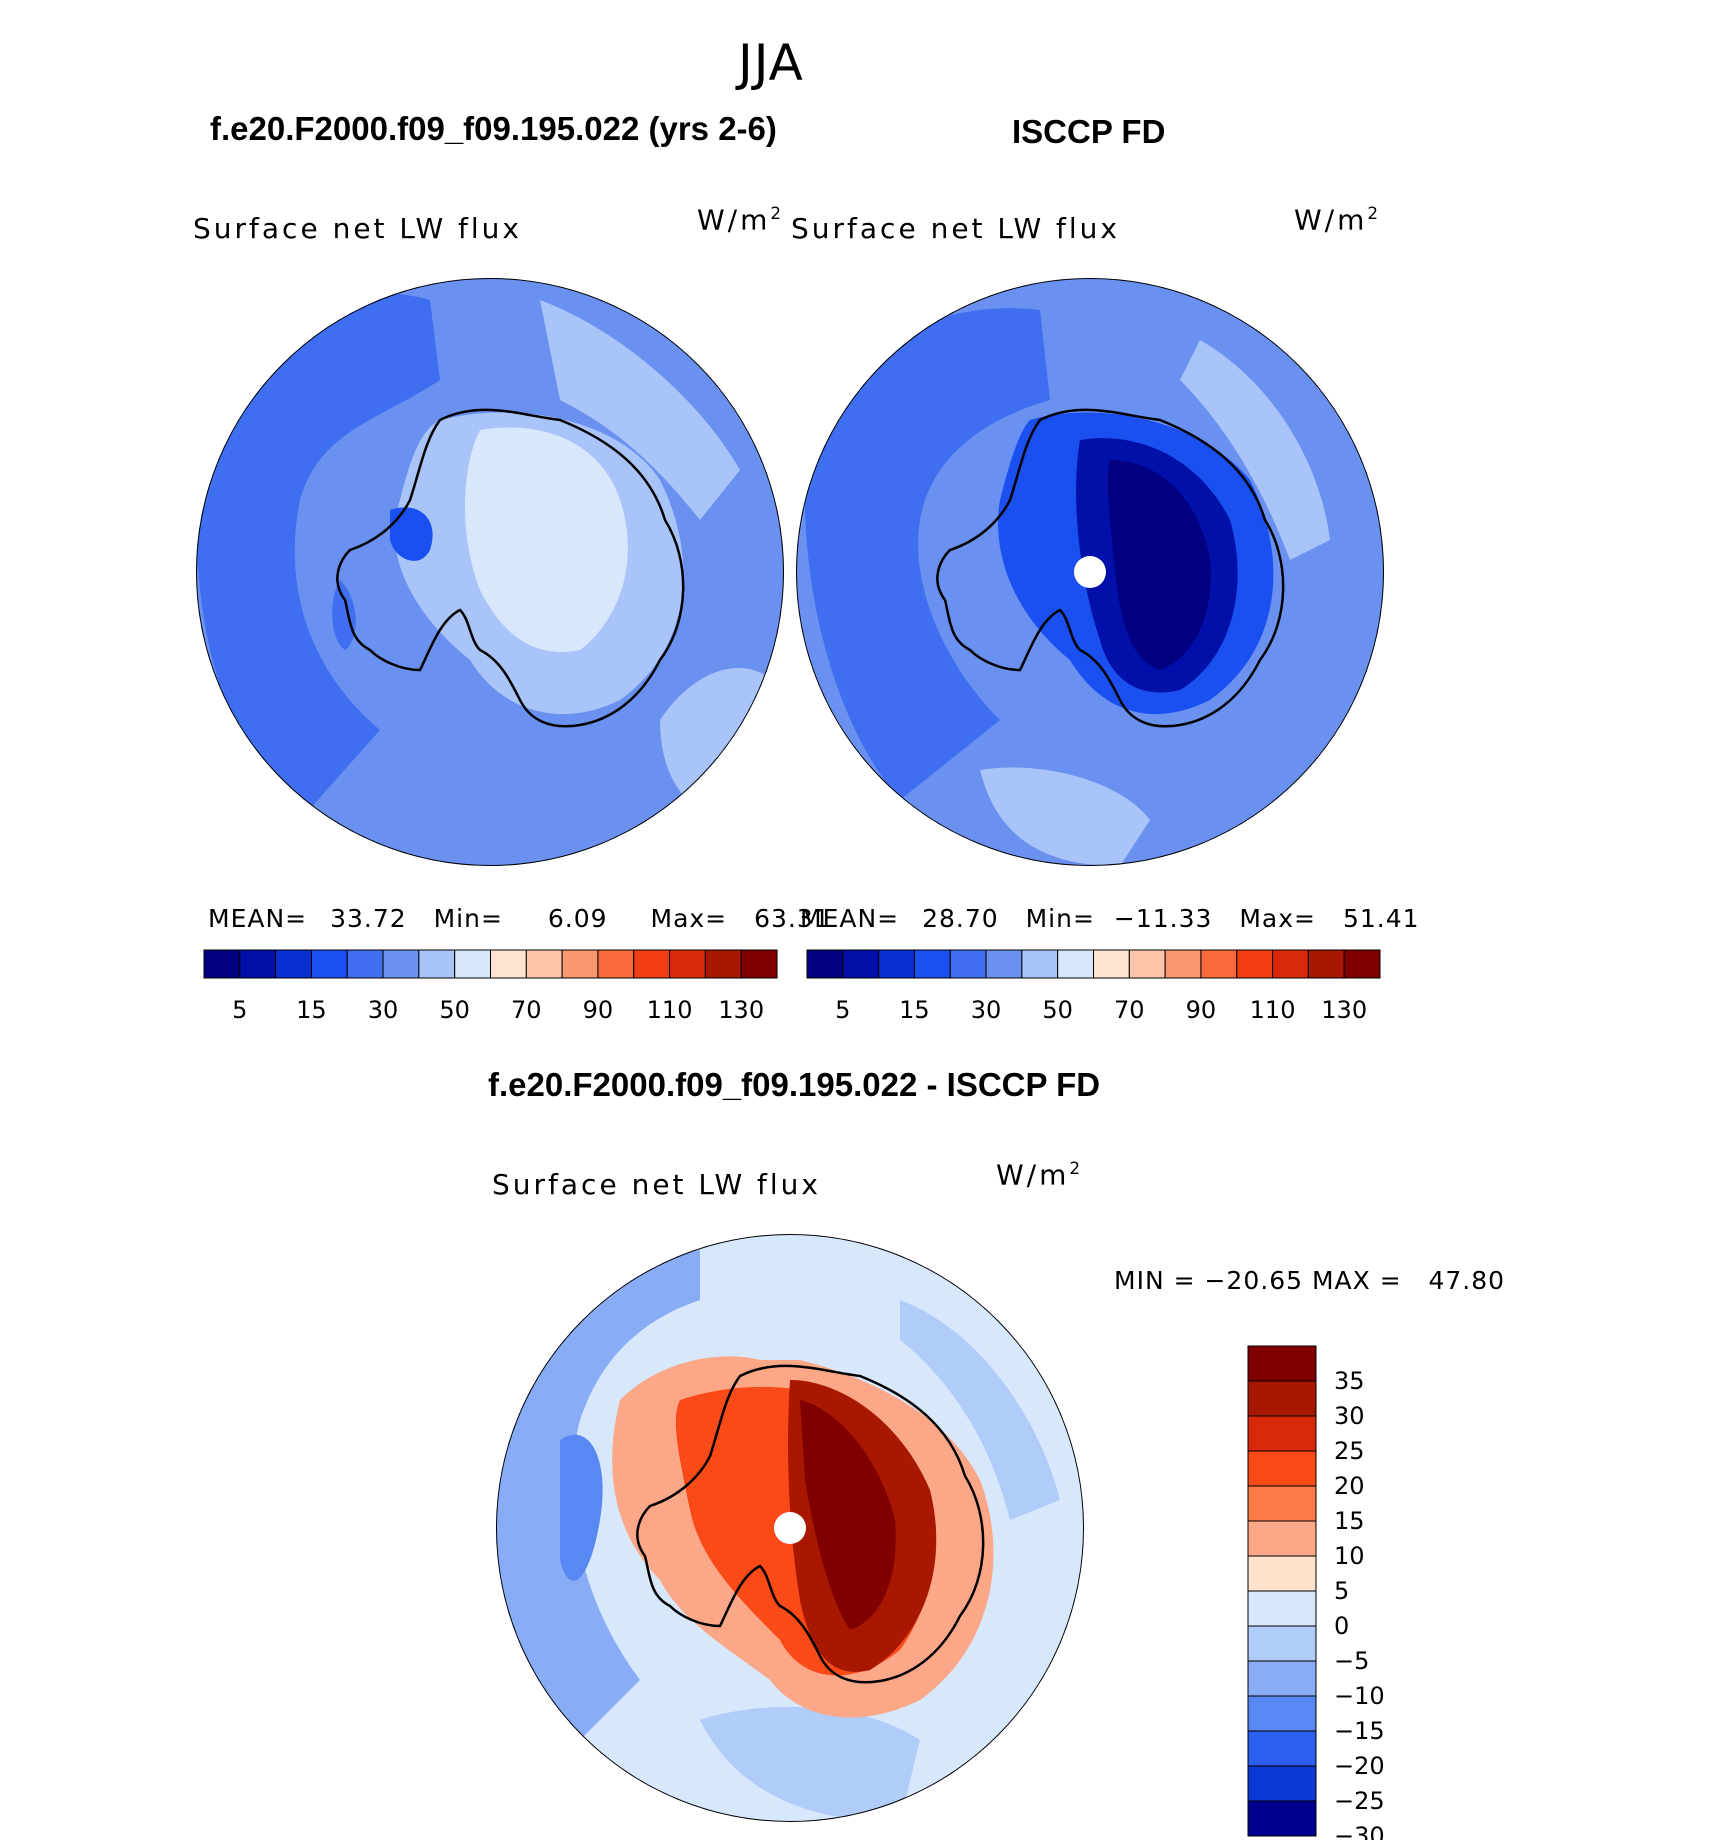  What do you see at coordinates (842, 1010) in the screenshot?
I see `obs-colorbar-tick-label: 5` at bounding box center [842, 1010].